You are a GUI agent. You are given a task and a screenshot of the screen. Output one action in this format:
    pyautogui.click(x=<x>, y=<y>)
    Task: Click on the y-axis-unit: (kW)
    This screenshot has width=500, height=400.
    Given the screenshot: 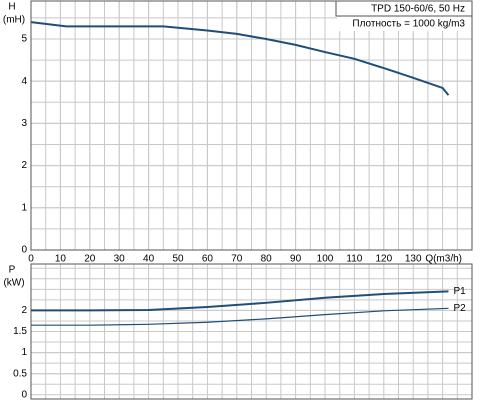 What is the action you would take?
    pyautogui.click(x=13, y=283)
    